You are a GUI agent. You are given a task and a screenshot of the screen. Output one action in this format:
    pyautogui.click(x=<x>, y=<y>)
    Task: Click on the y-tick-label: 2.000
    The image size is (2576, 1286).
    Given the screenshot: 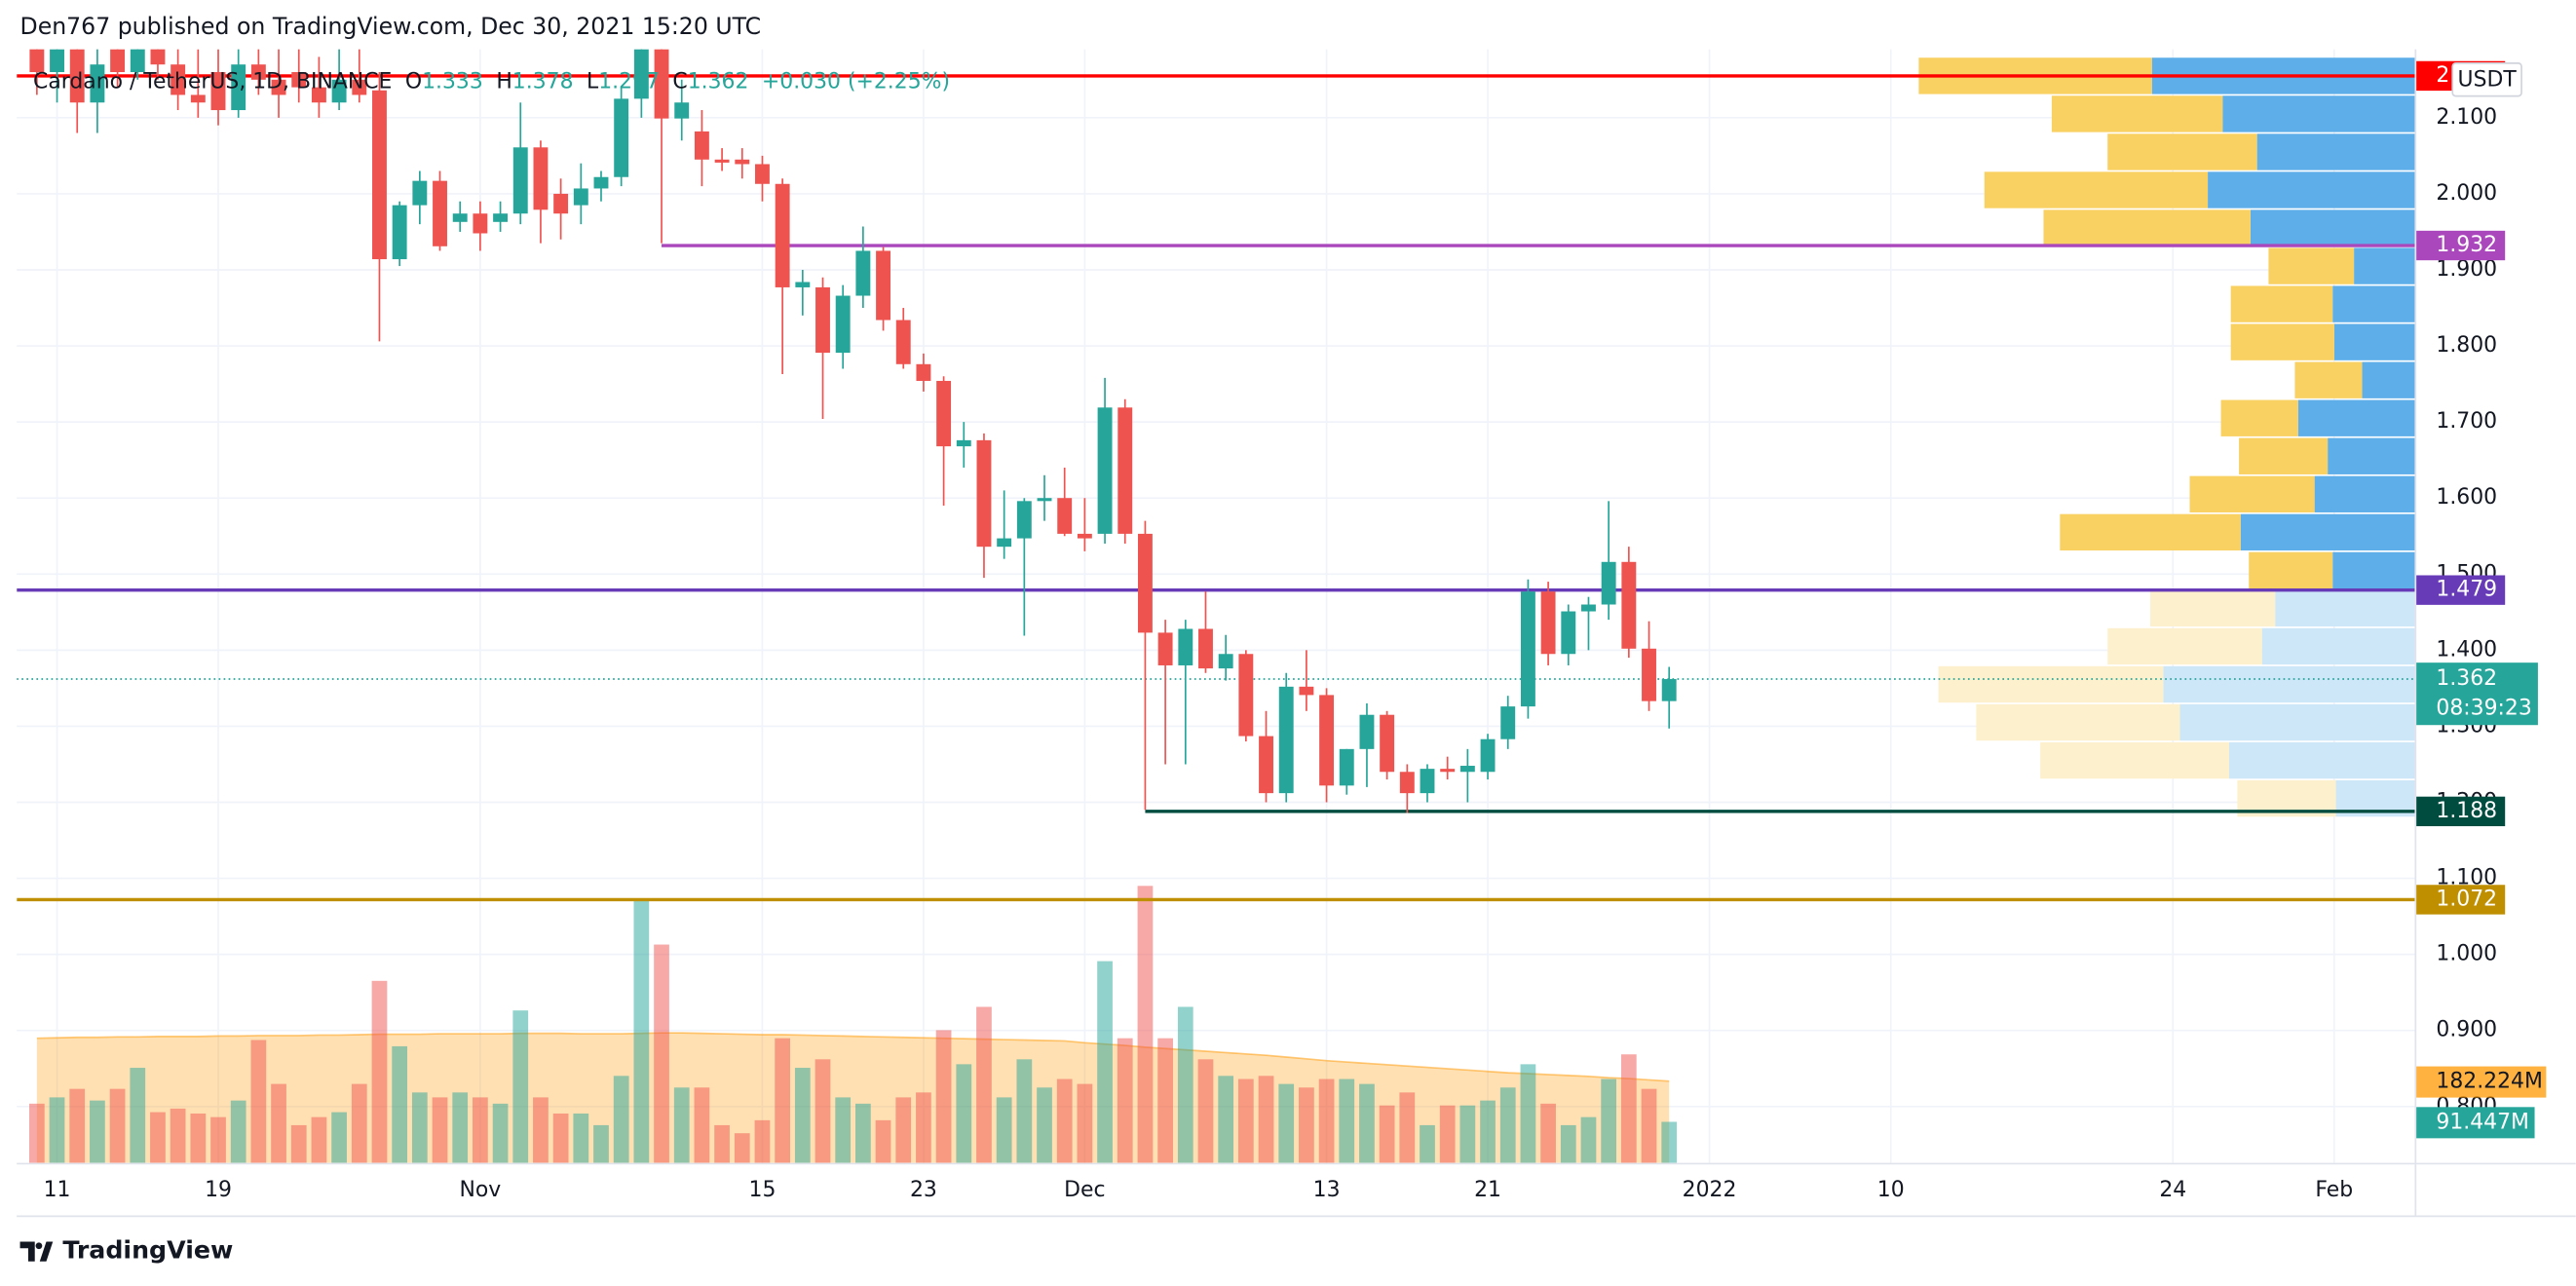 What is the action you would take?
    pyautogui.click(x=2466, y=193)
    